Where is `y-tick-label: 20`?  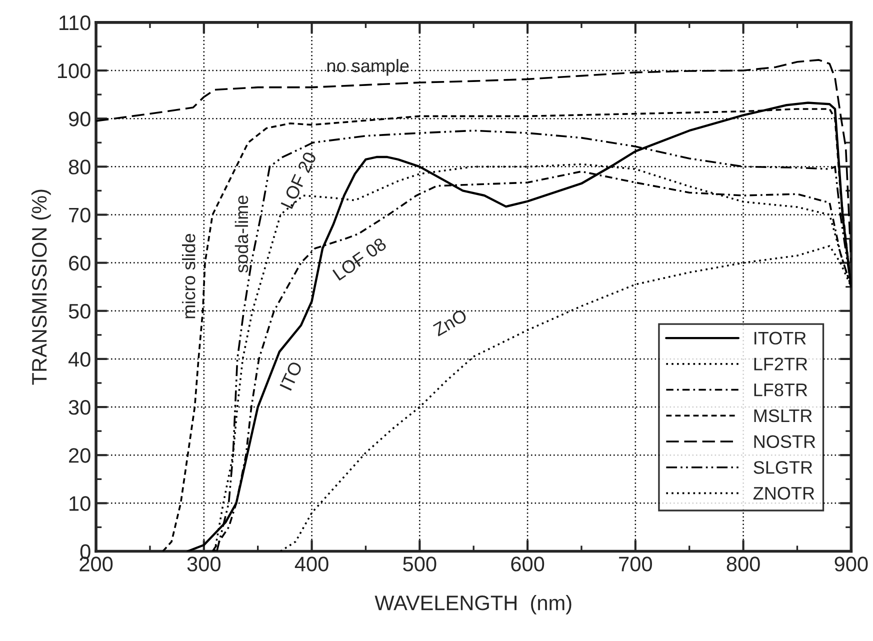
y-tick-label: 20 is located at coordinates (79, 455).